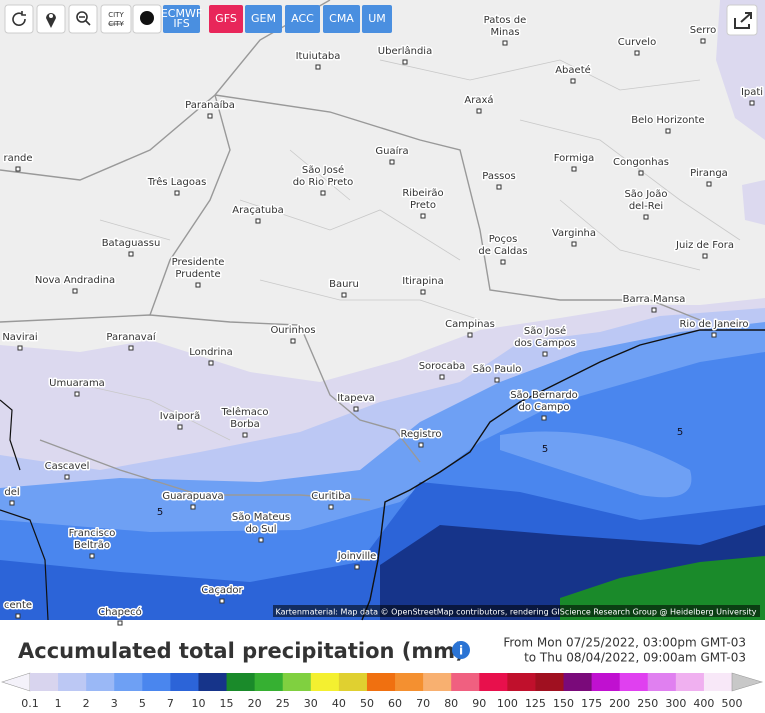  Describe the element at coordinates (222, 590) in the screenshot. I see `city-label: Caçador` at that location.